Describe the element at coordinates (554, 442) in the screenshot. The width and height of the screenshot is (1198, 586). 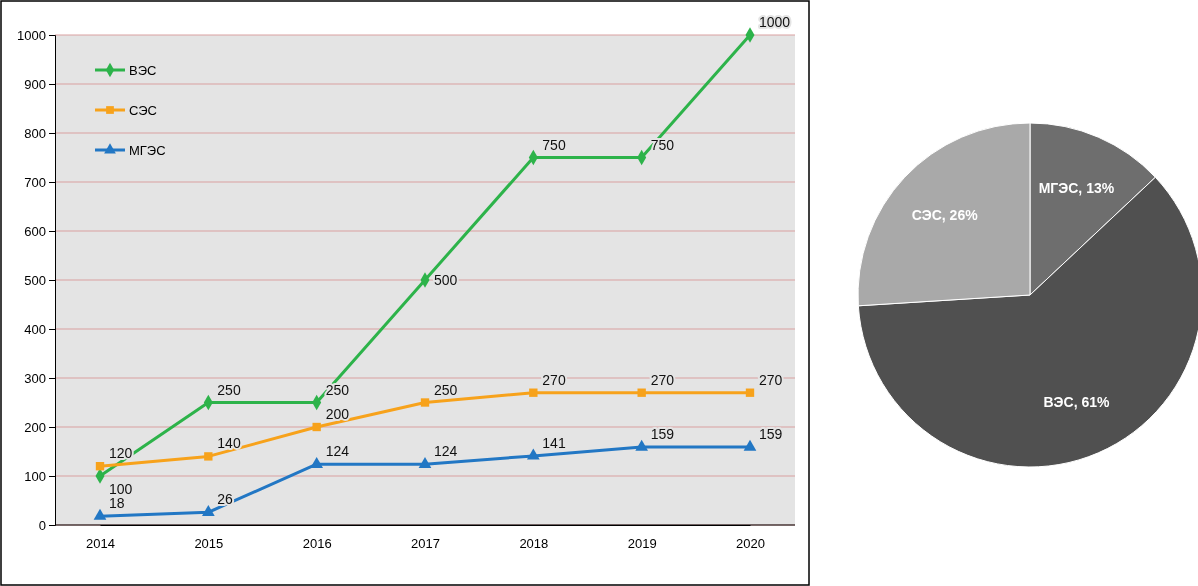
I see `data-label: 141` at that location.